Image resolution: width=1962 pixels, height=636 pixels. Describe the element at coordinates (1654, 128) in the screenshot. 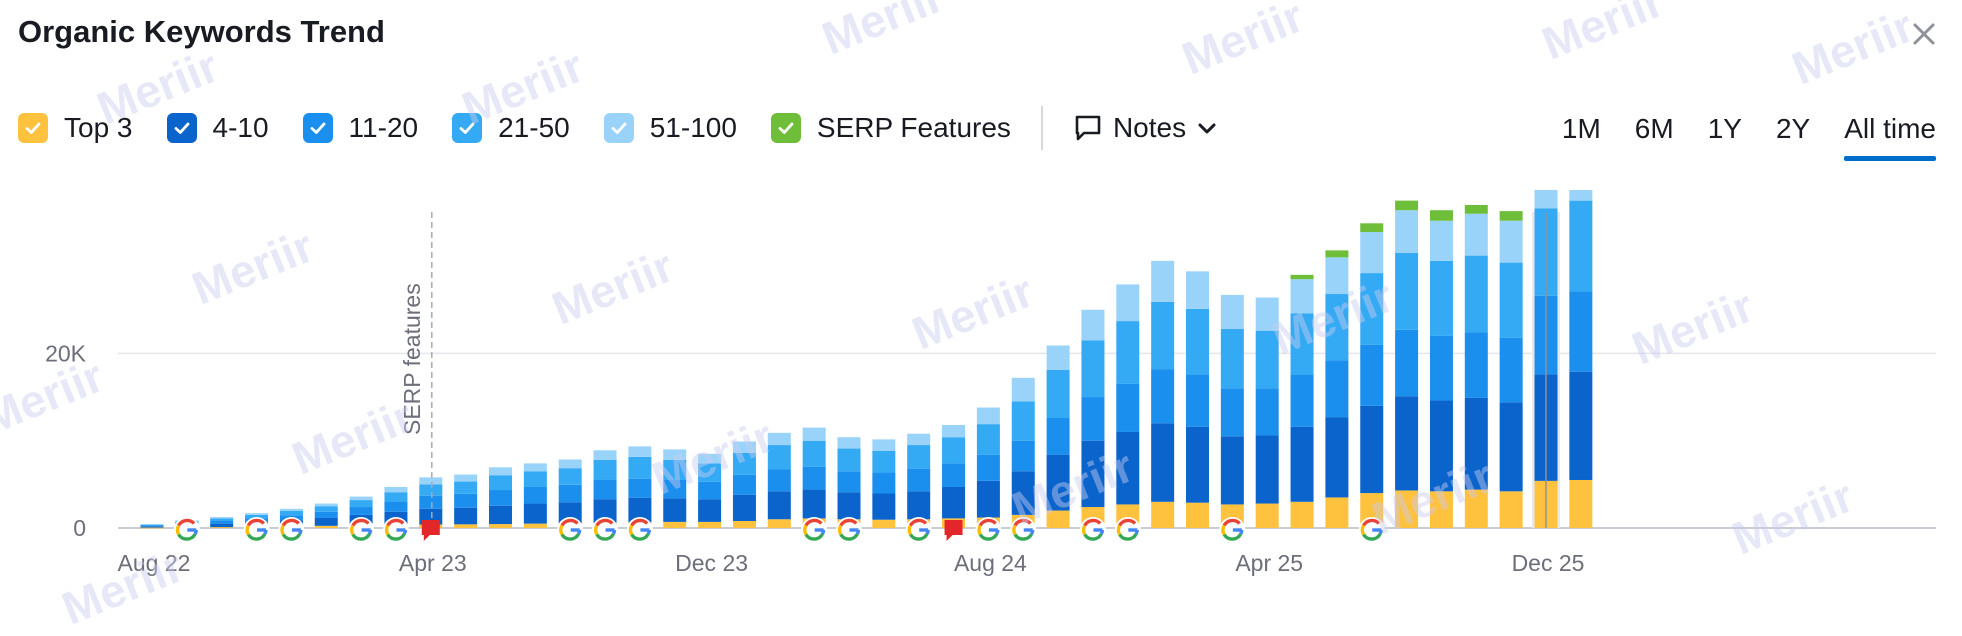

I see `range-6m-button: 6M` at that location.